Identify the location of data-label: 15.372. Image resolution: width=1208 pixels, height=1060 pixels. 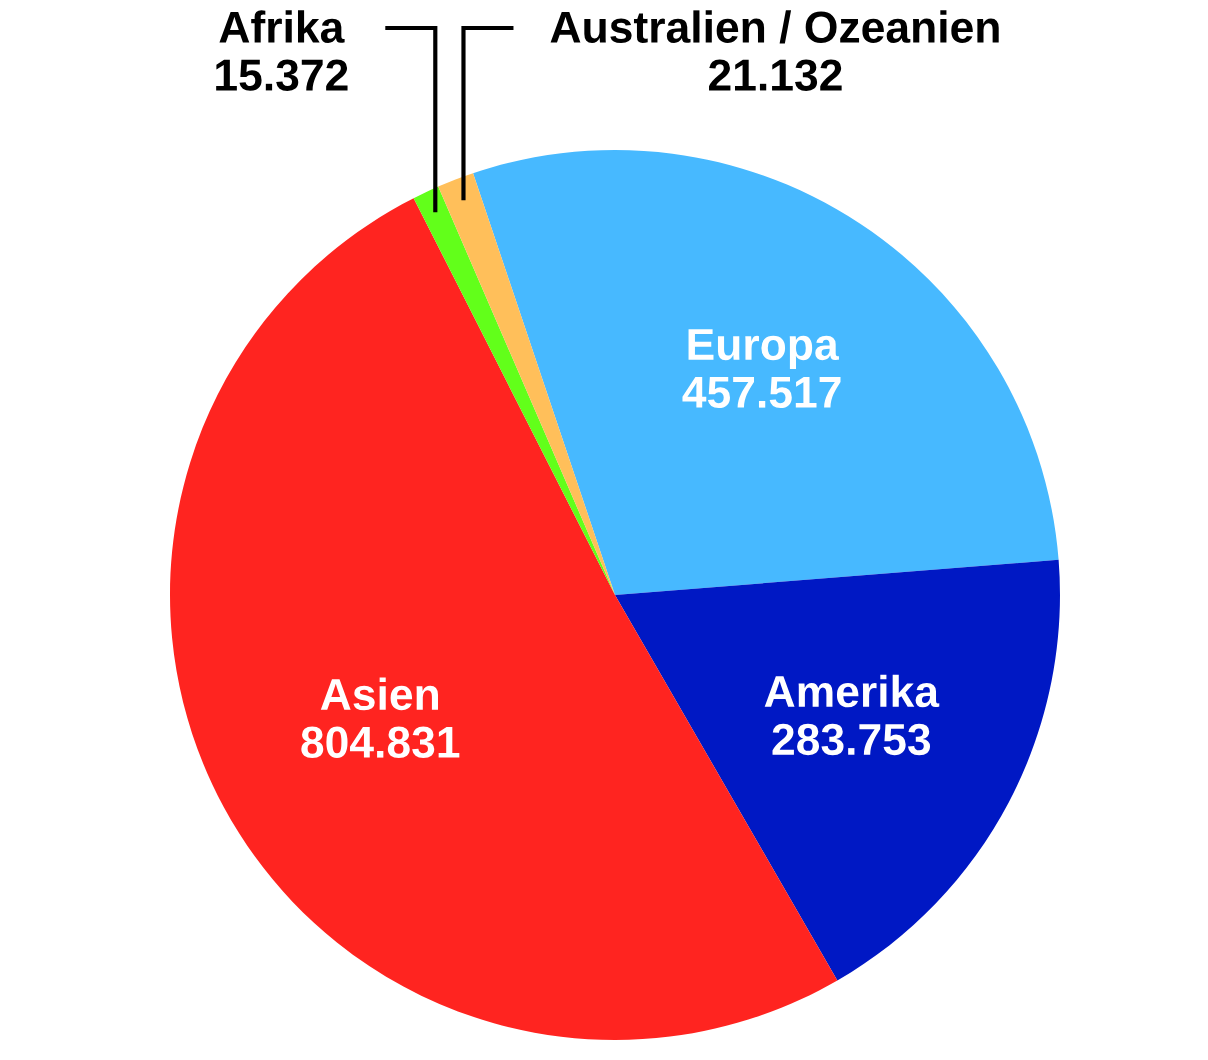
(282, 75).